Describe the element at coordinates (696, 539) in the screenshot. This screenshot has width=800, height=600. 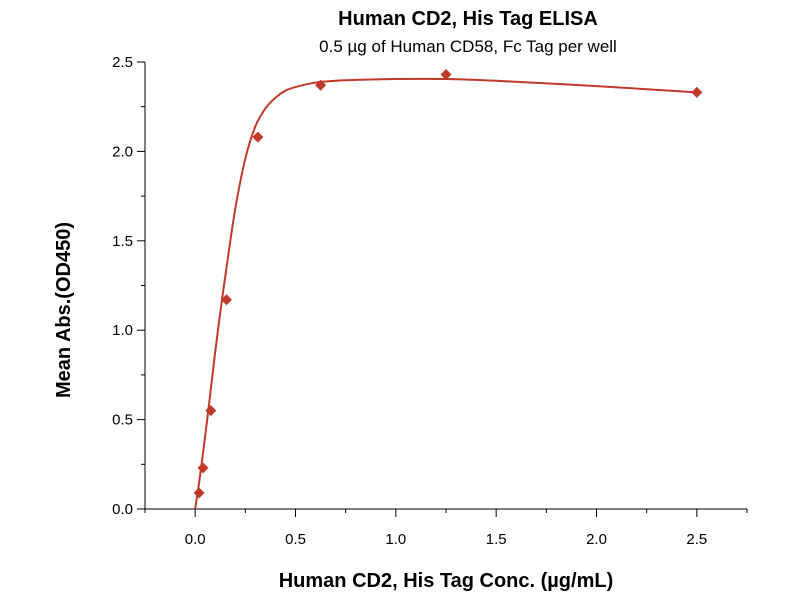
I see `x-tick-label: 2.5` at that location.